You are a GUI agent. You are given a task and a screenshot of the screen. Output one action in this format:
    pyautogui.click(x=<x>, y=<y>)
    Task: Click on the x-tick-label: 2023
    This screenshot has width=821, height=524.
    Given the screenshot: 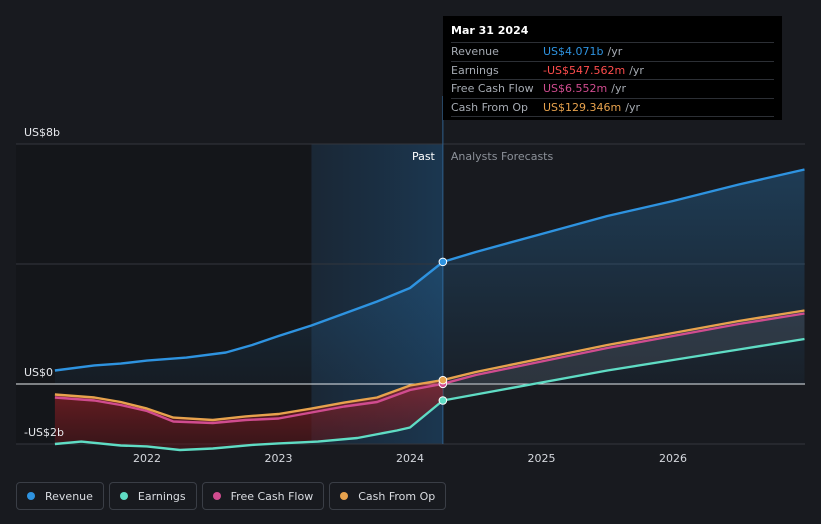 What is the action you would take?
    pyautogui.click(x=279, y=458)
    